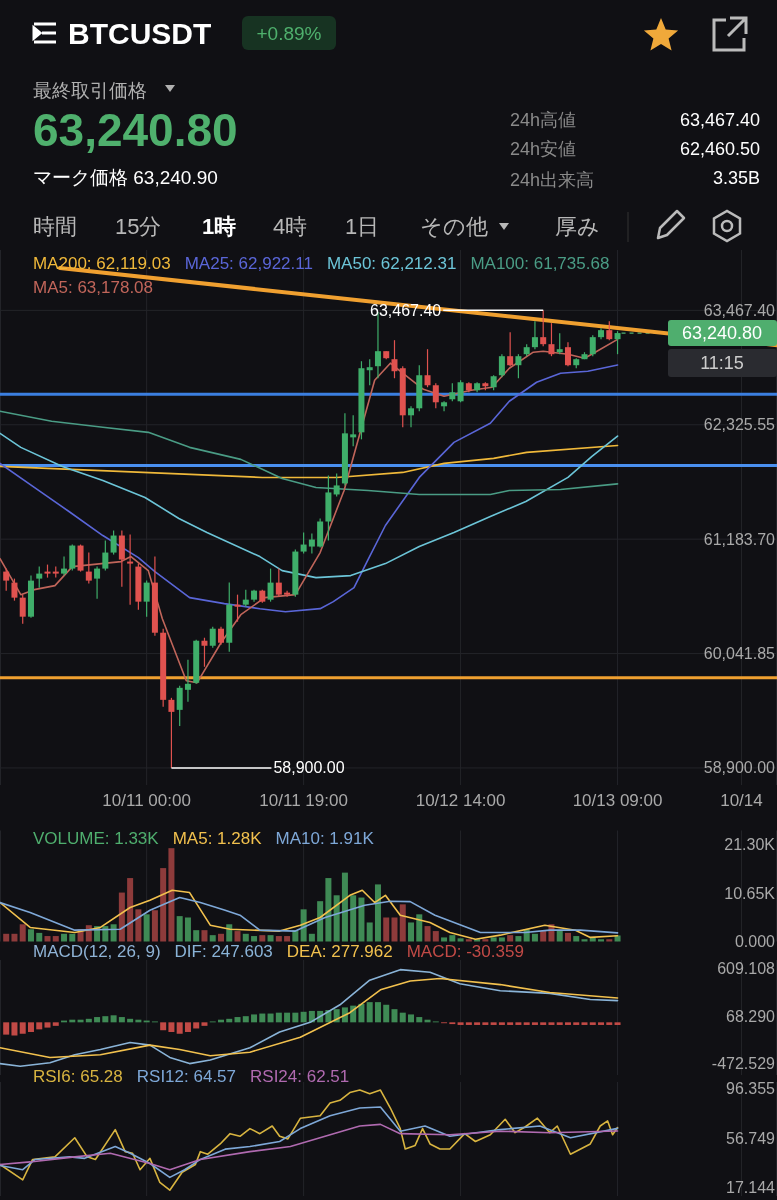 This screenshot has width=777, height=1200. Describe the element at coordinates (739, 768) in the screenshot. I see `y-tick-label: 58,900.00` at that location.